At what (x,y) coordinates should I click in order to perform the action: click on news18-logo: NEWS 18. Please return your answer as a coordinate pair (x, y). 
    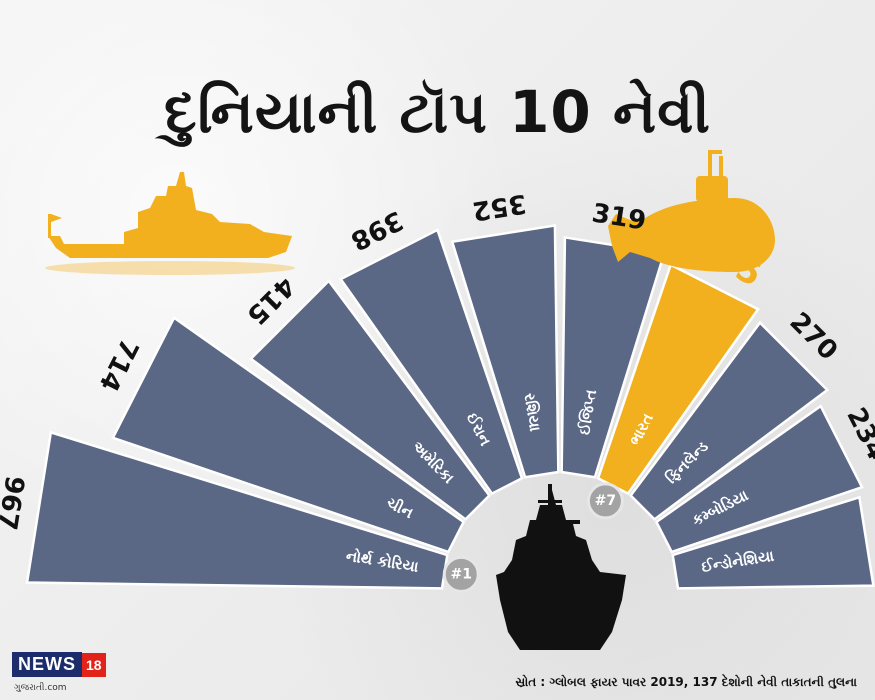
    Looking at the image, I should click on (59, 664).